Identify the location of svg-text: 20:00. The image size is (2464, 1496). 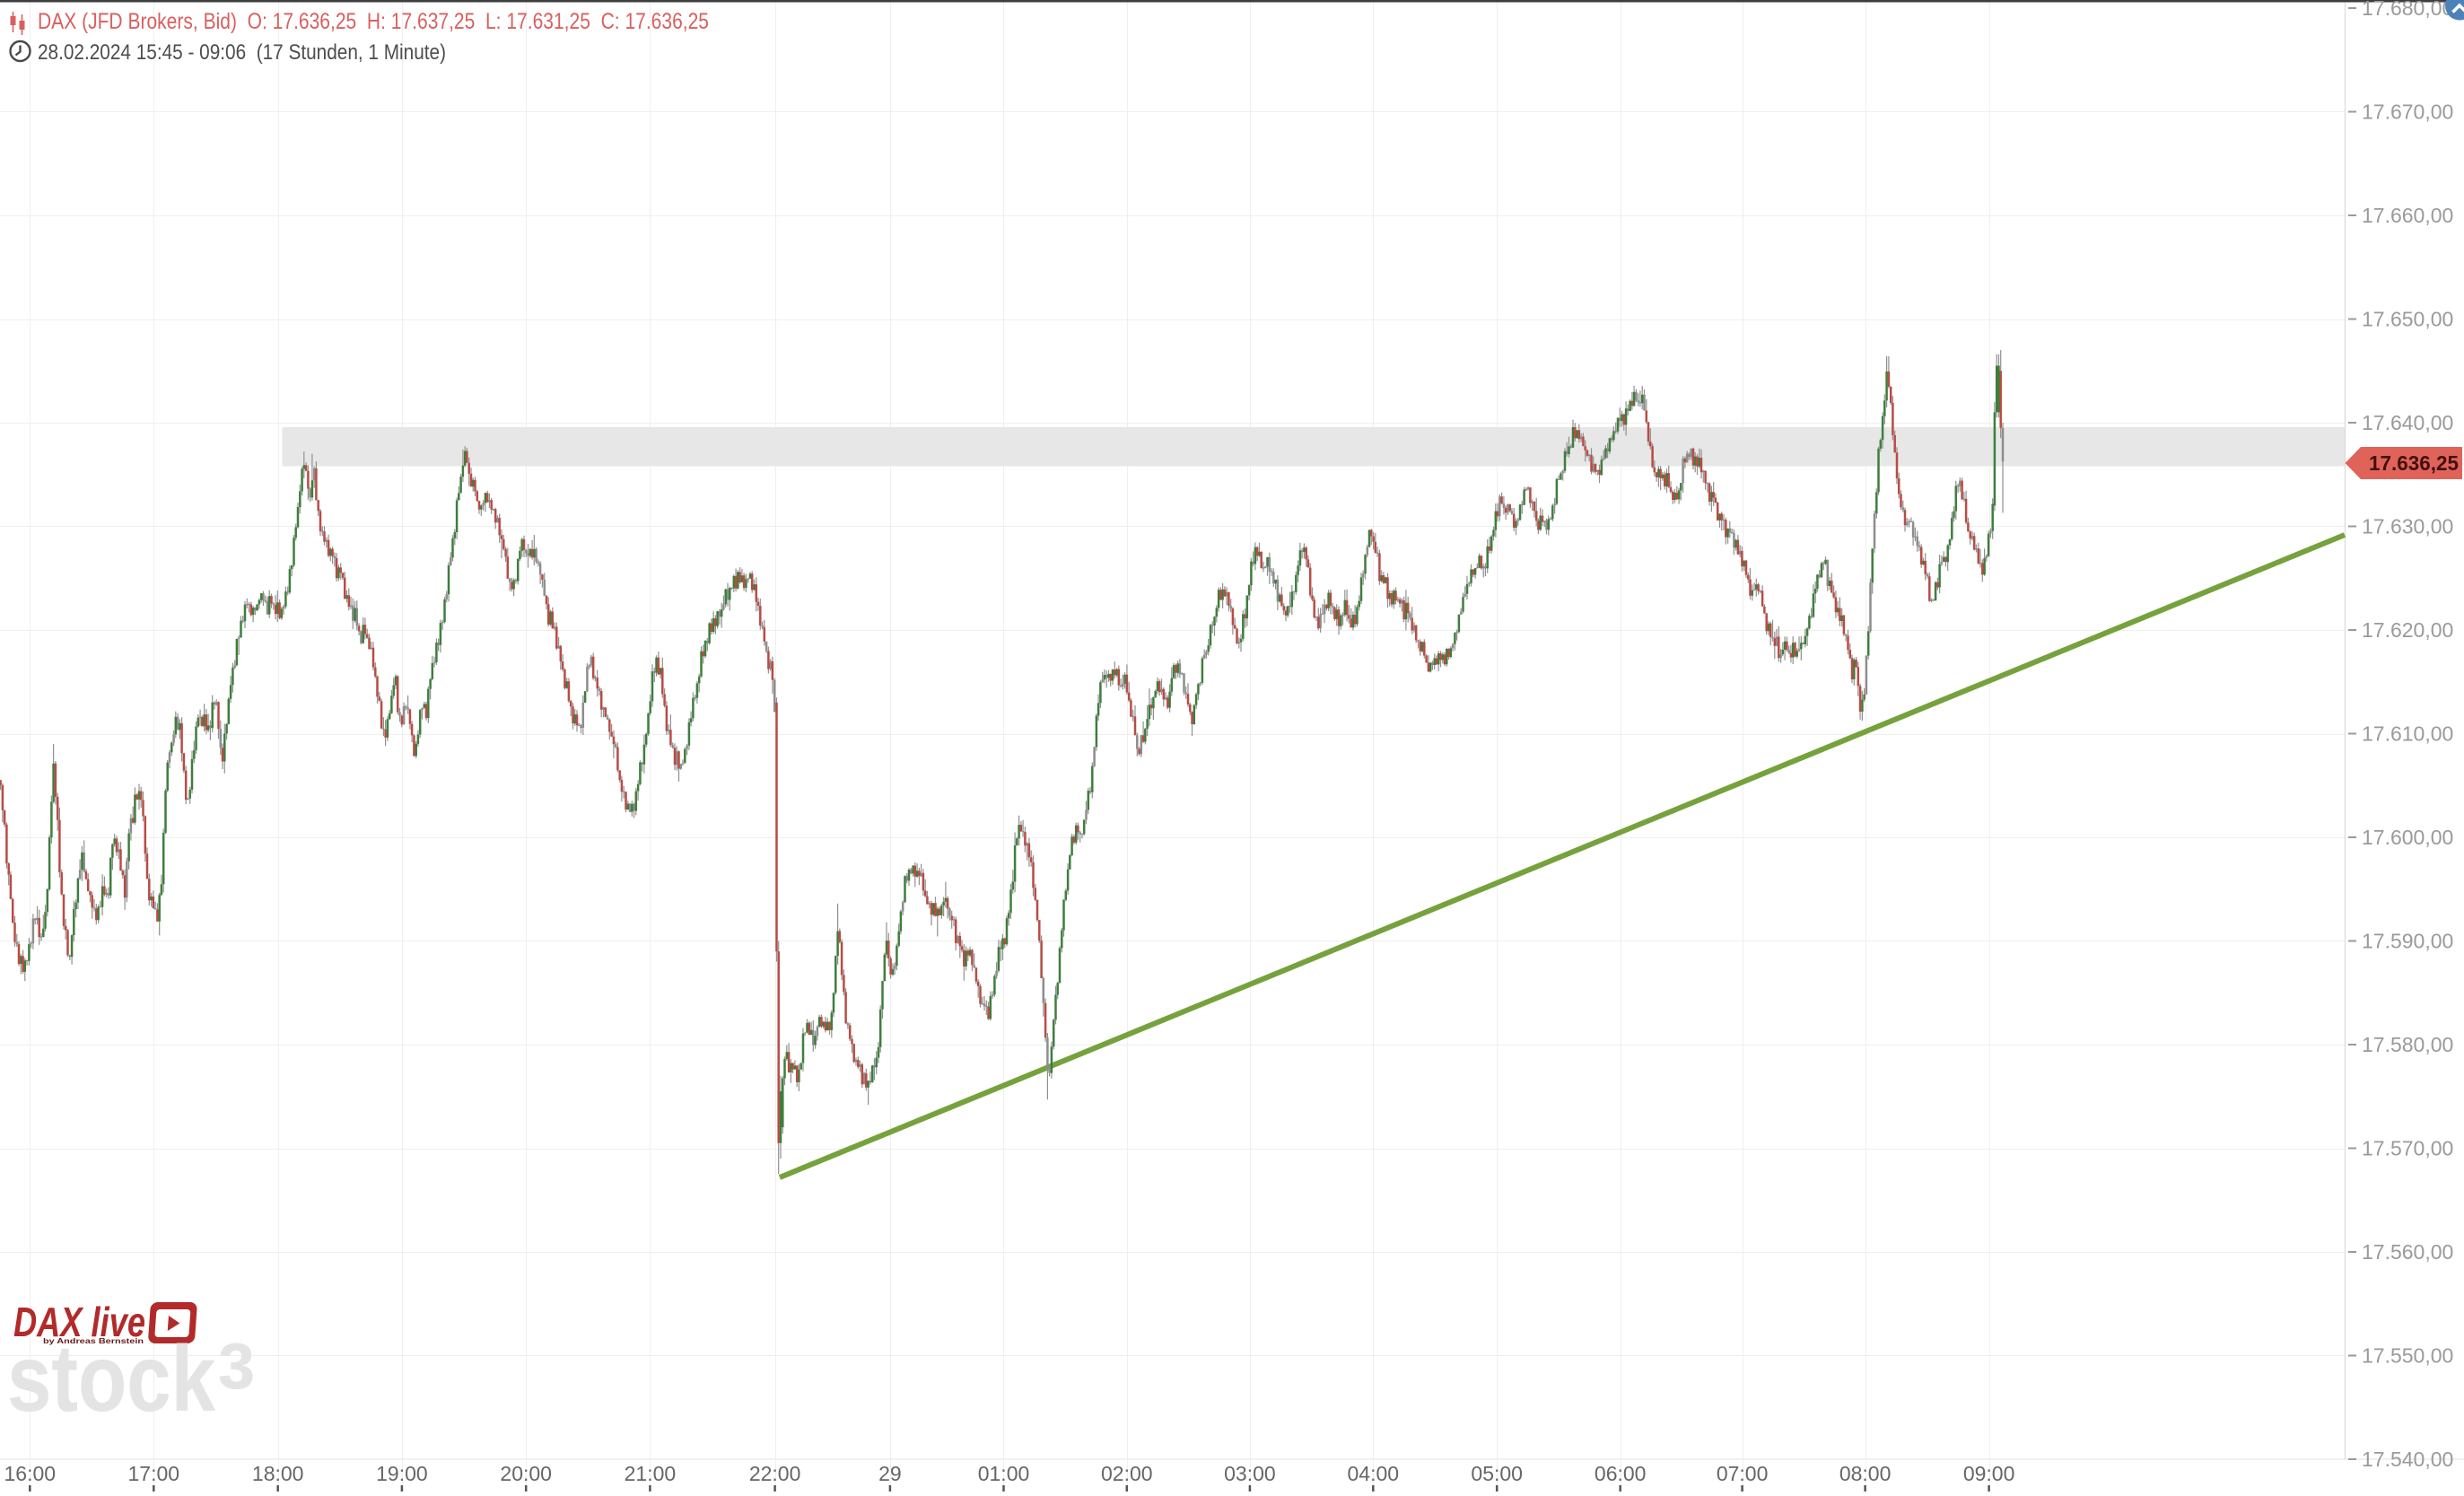
(526, 1473).